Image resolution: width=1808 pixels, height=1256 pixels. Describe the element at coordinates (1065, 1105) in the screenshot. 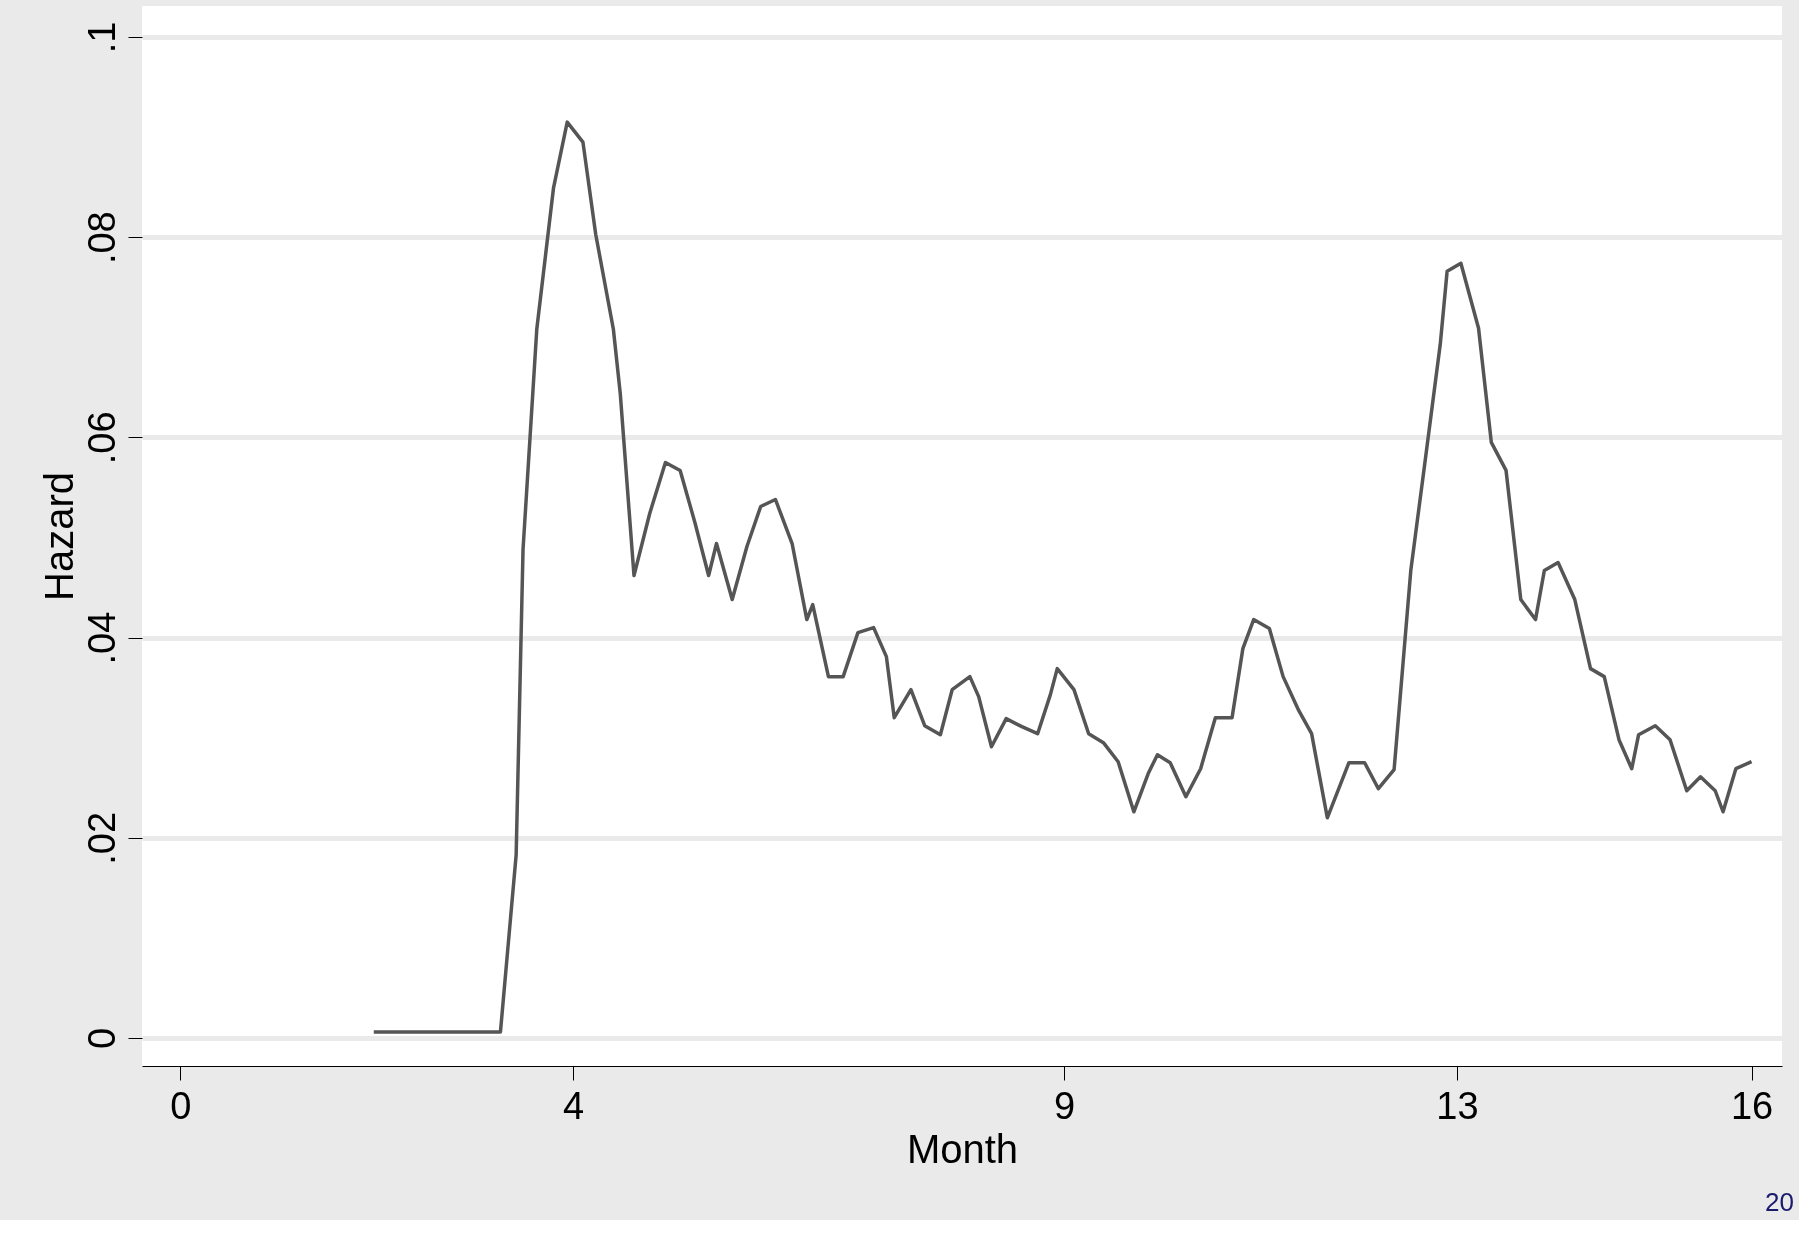

I see `x-tick-label: 9` at that location.